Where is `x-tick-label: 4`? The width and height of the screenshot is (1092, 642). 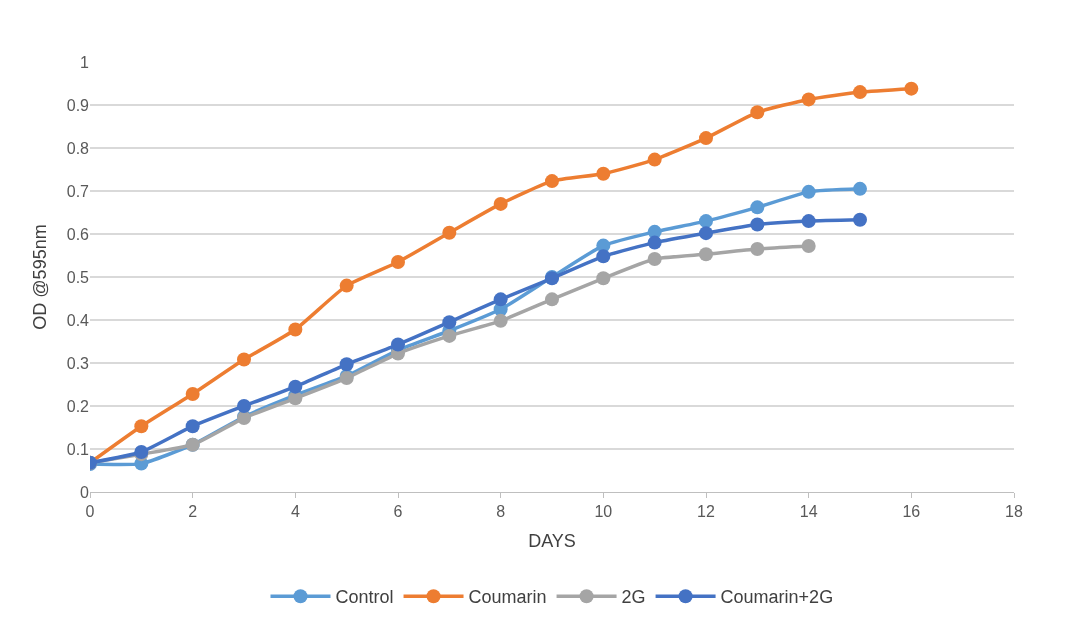 x-tick-label: 4 is located at coordinates (295, 512).